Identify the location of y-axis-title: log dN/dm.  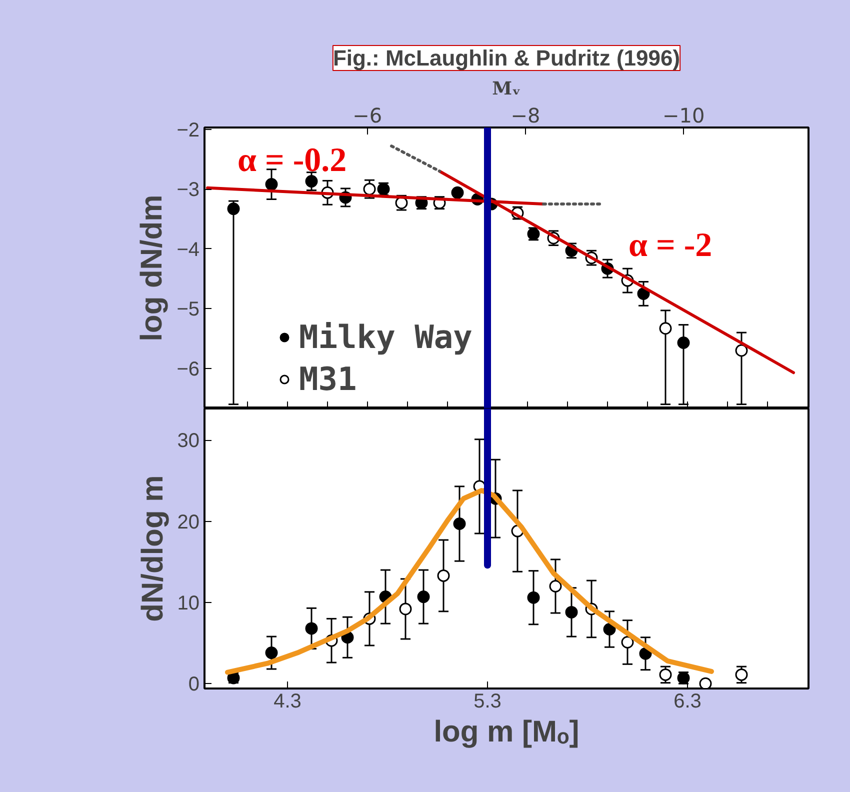
(152, 268).